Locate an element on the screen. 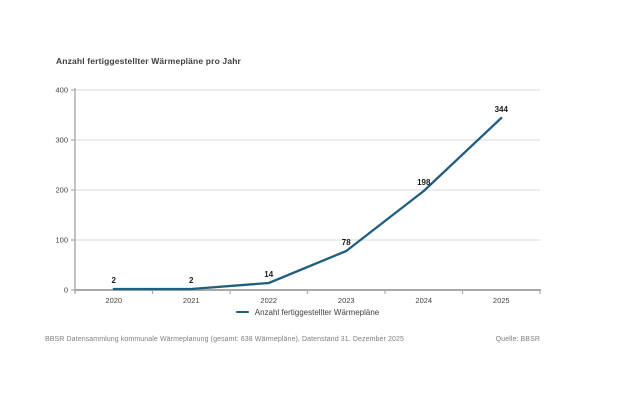  x-tick-label: 2023 is located at coordinates (346, 300).